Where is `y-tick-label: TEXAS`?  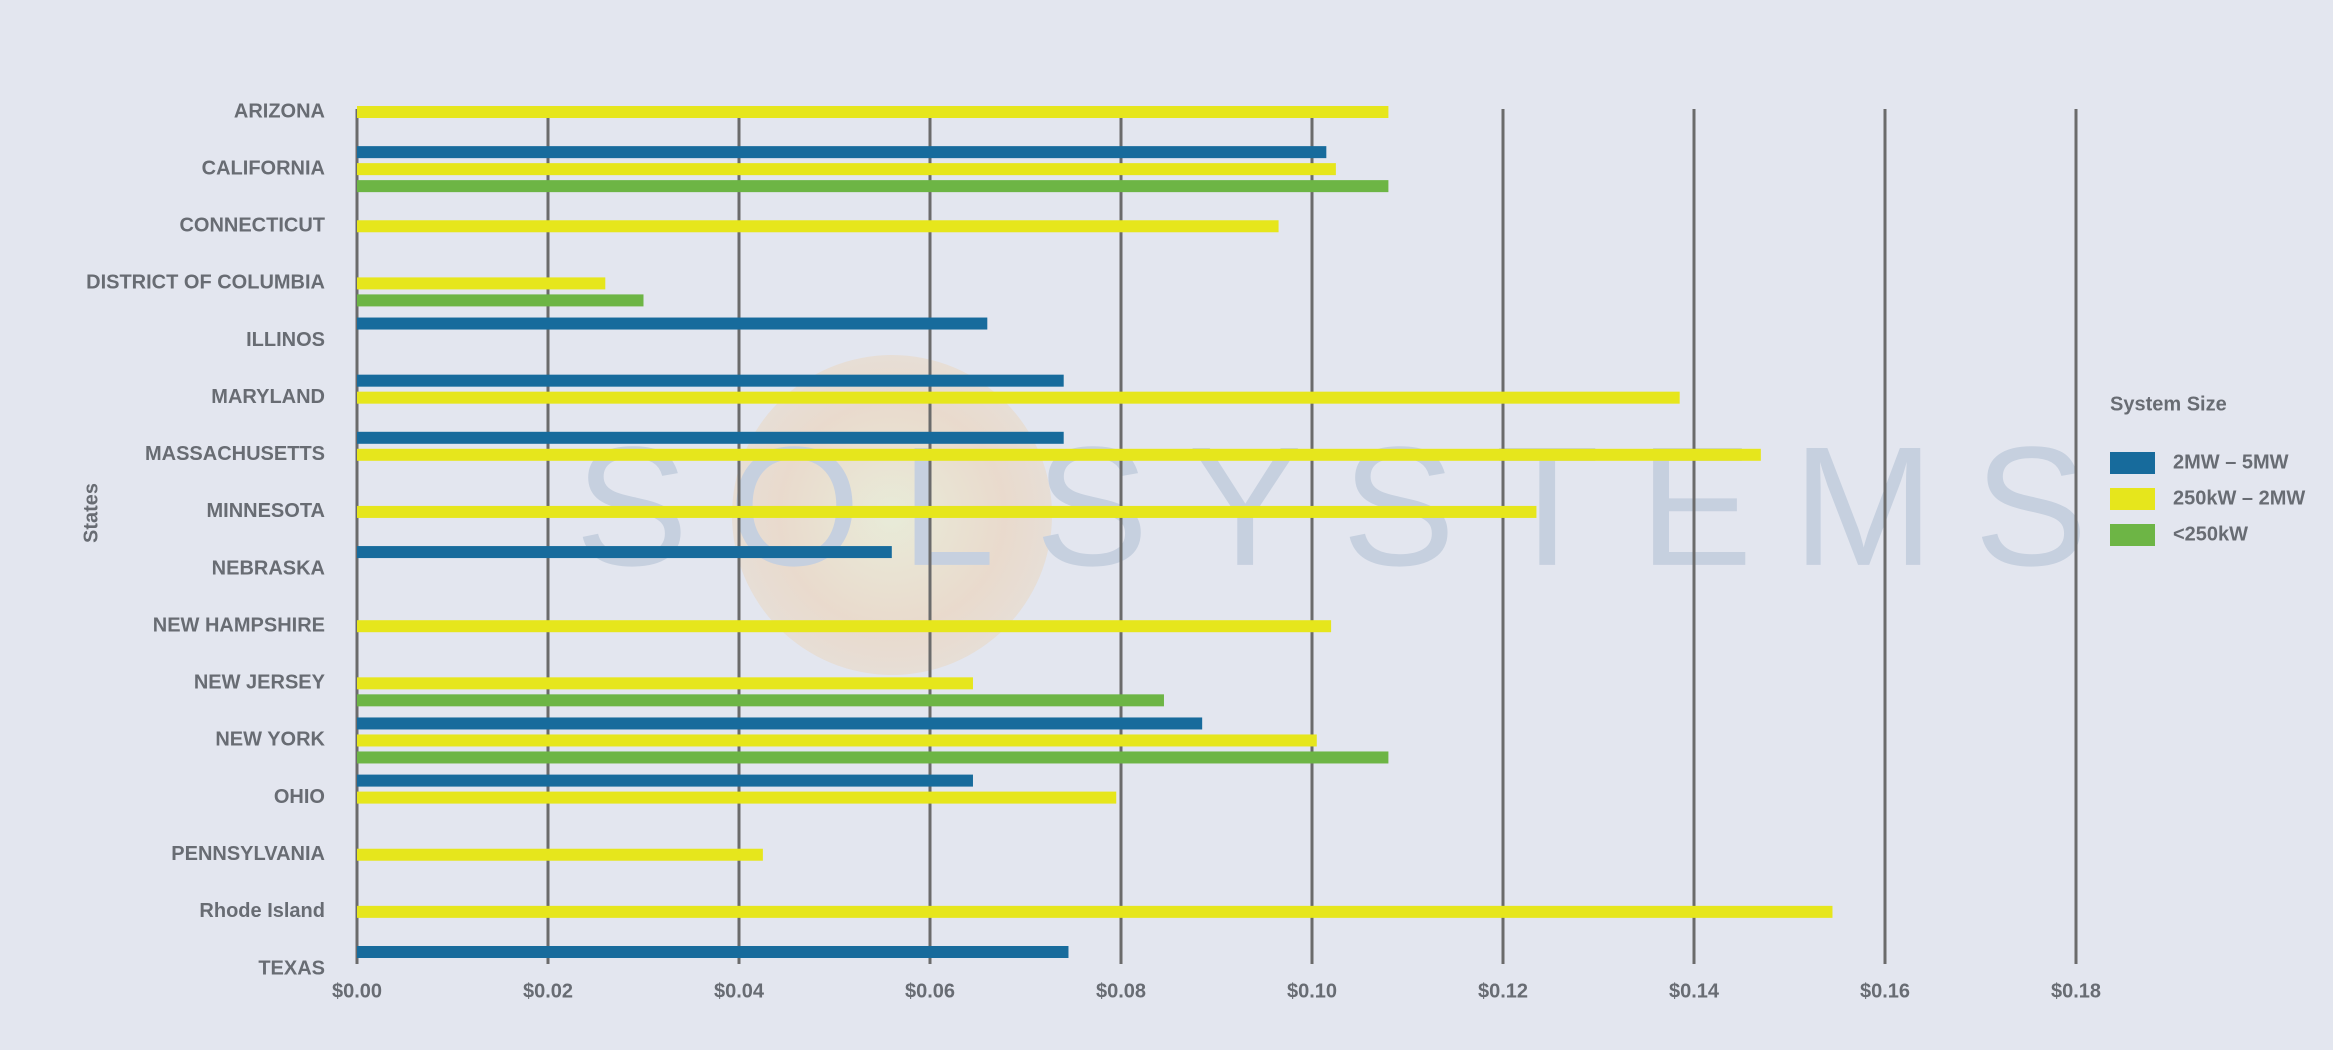 y-tick-label: TEXAS is located at coordinates (291, 968).